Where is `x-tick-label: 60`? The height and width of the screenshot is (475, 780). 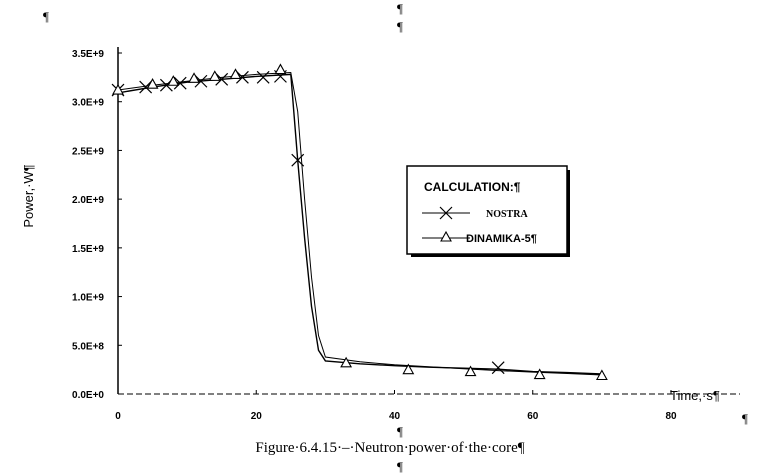 x-tick-label: 60 is located at coordinates (533, 416).